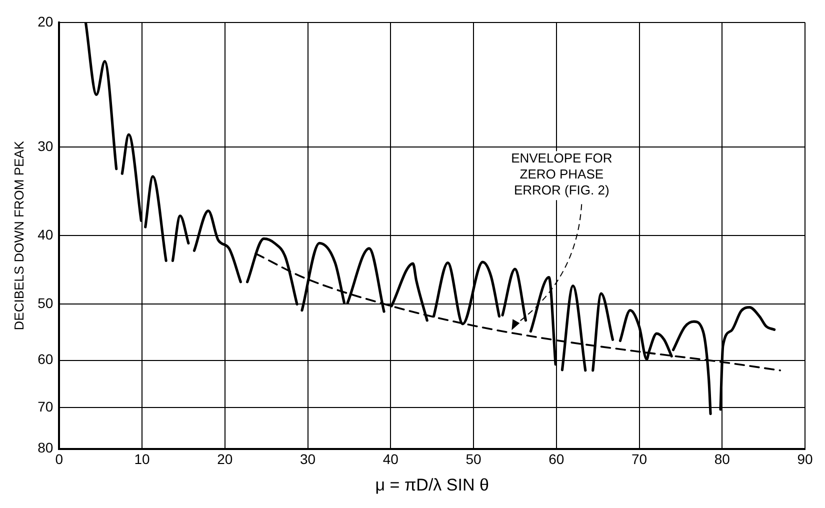 The width and height of the screenshot is (825, 508). I want to click on x-tick-label: 60, so click(556, 459).